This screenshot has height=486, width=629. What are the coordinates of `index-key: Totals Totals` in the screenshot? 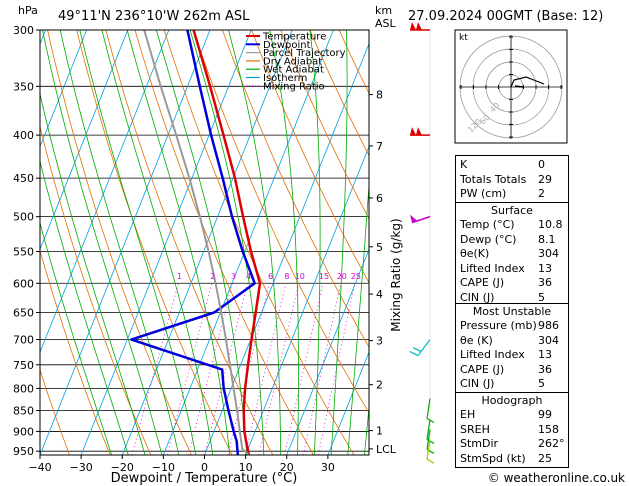 It's located at (493, 179).